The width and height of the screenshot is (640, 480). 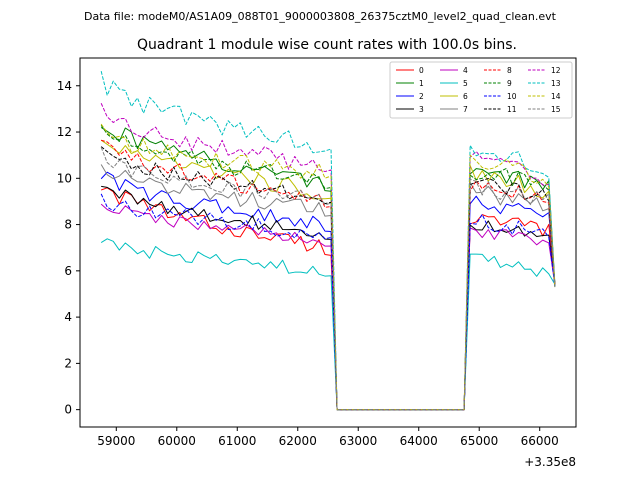 What do you see at coordinates (556, 109) in the screenshot?
I see `legend-label-15: 15` at bounding box center [556, 109].